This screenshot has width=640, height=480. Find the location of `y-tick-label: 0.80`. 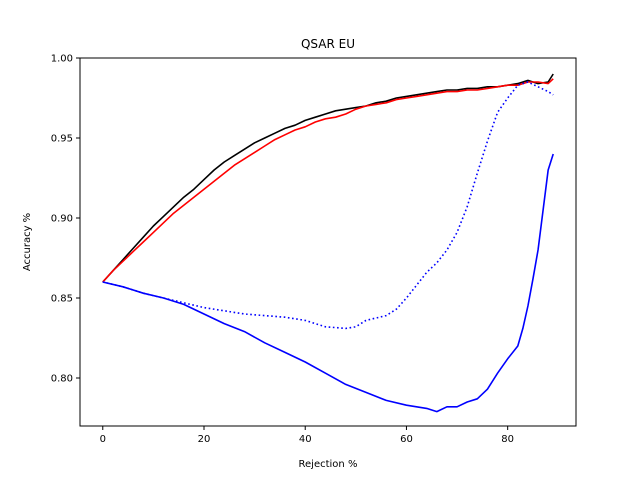

y-tick-label: 0.80 is located at coordinates (62, 379).